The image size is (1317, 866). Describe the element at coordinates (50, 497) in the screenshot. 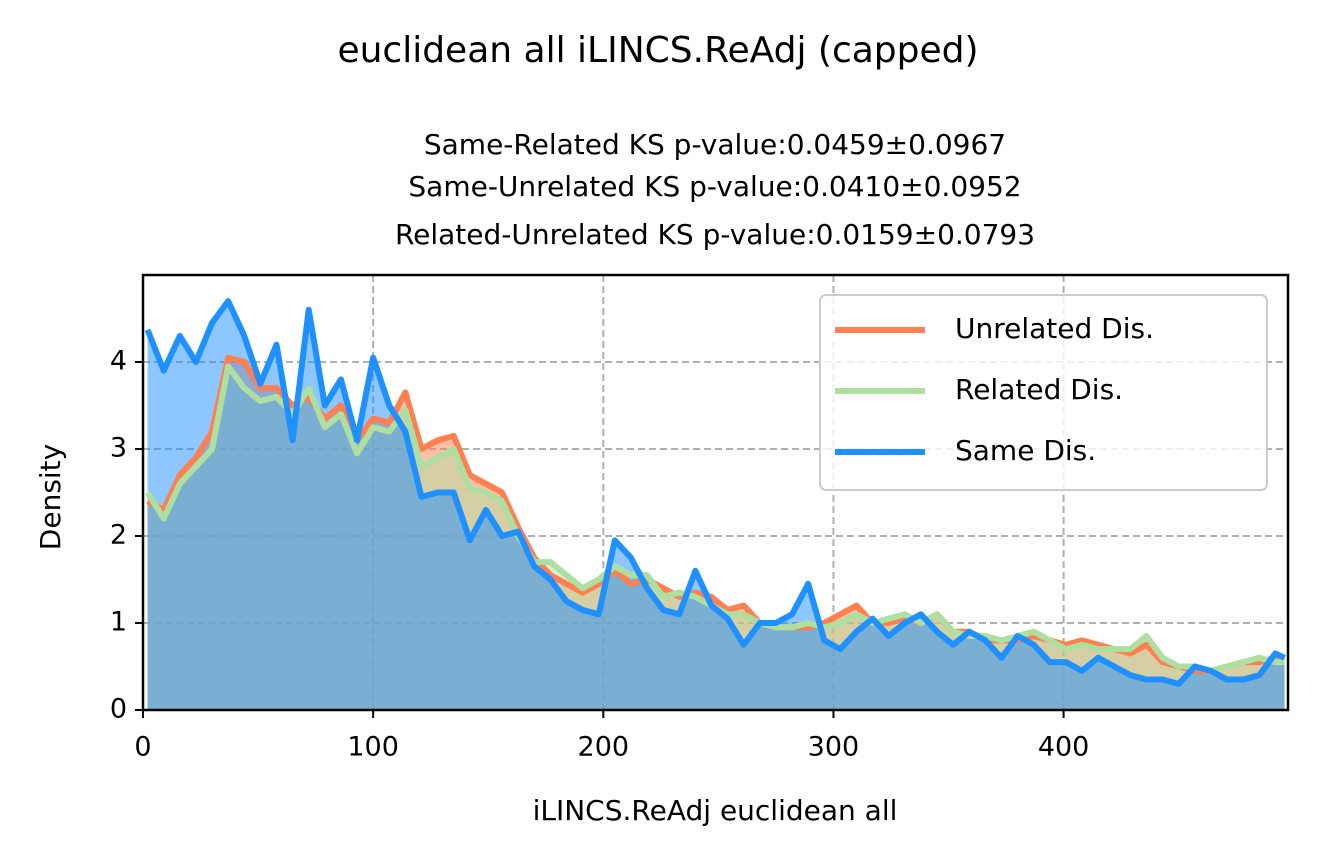

I see `y-axis-label: Density` at that location.